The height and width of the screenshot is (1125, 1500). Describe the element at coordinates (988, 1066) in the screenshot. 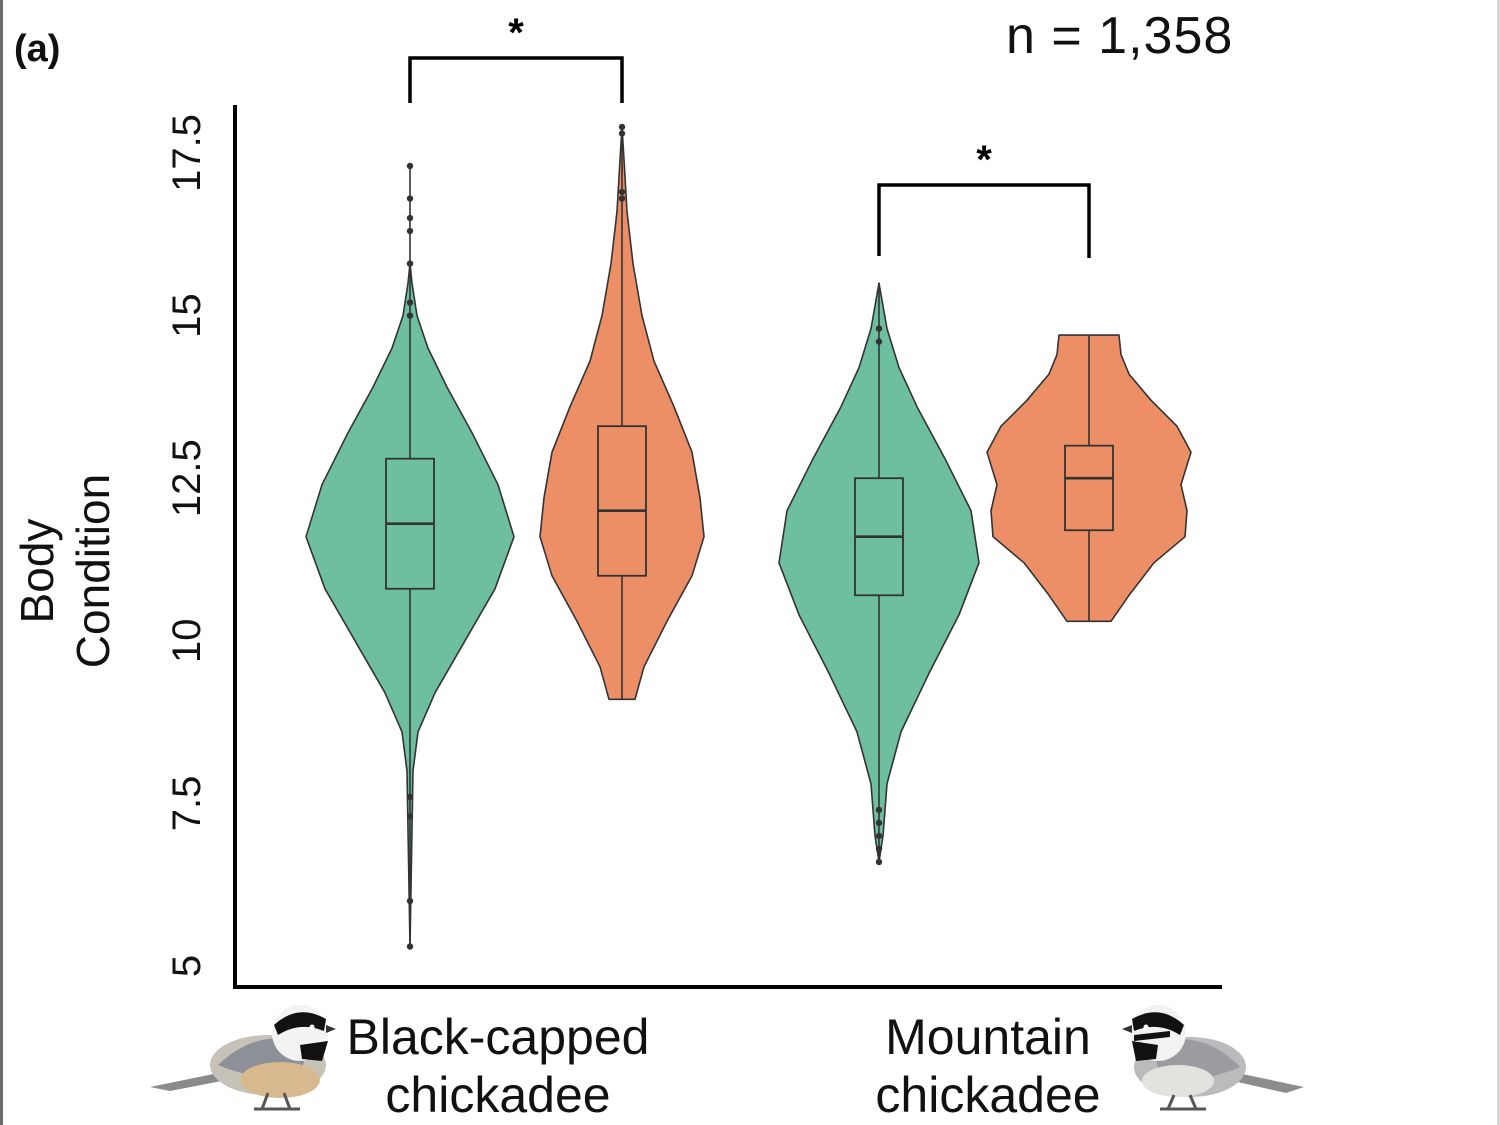

I see `category-label-mountain: Mountain chickadee` at that location.